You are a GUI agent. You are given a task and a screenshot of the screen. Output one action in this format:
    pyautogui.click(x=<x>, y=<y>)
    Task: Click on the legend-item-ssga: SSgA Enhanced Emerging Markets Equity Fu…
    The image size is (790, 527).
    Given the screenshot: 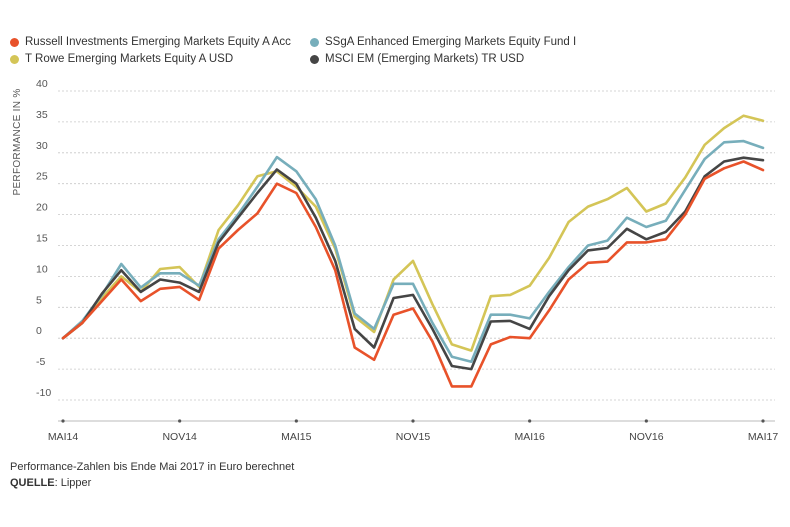 What is the action you would take?
    pyautogui.click(x=443, y=42)
    